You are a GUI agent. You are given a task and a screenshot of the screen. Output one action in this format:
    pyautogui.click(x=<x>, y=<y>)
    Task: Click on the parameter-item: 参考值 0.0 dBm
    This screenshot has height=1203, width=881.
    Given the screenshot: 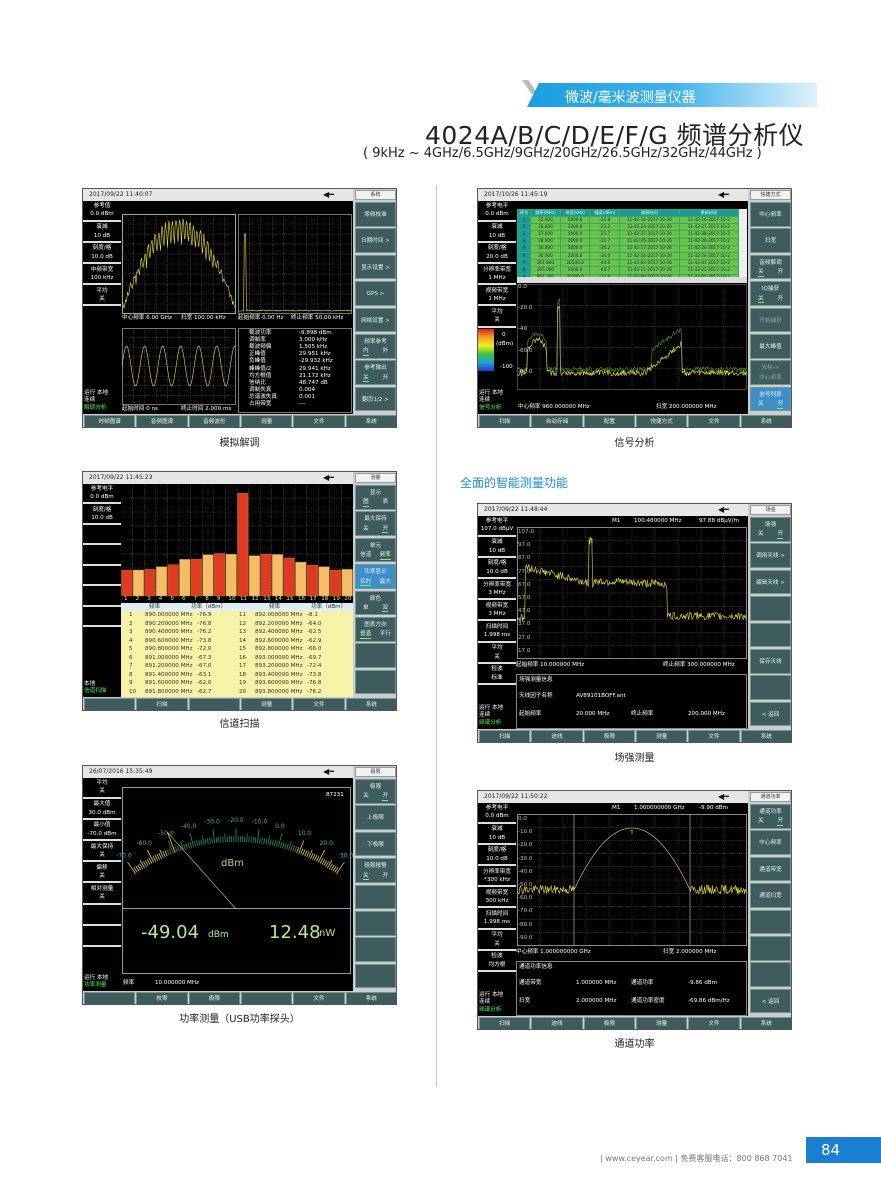 What is the action you would take?
    pyautogui.click(x=102, y=211)
    